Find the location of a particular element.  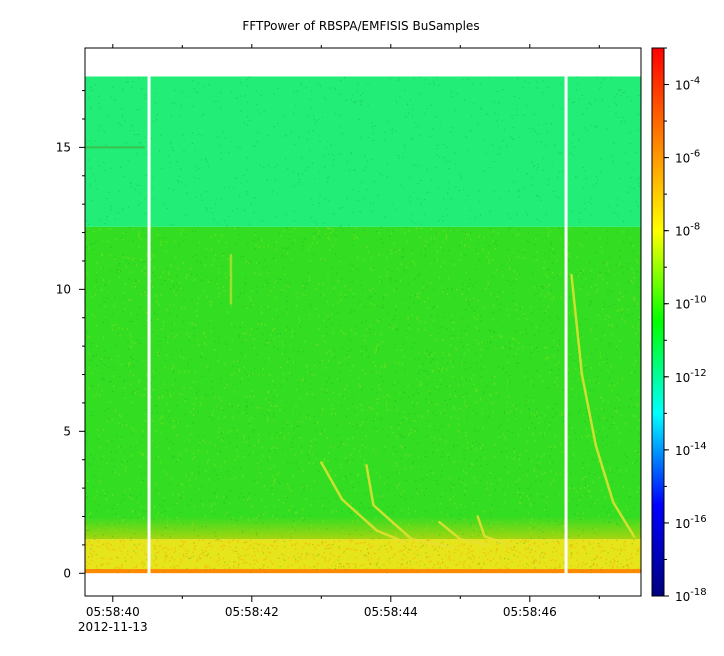

chart-title: FFTPower of RBSPA/EMFISIS BuSamples is located at coordinates (360, 26).